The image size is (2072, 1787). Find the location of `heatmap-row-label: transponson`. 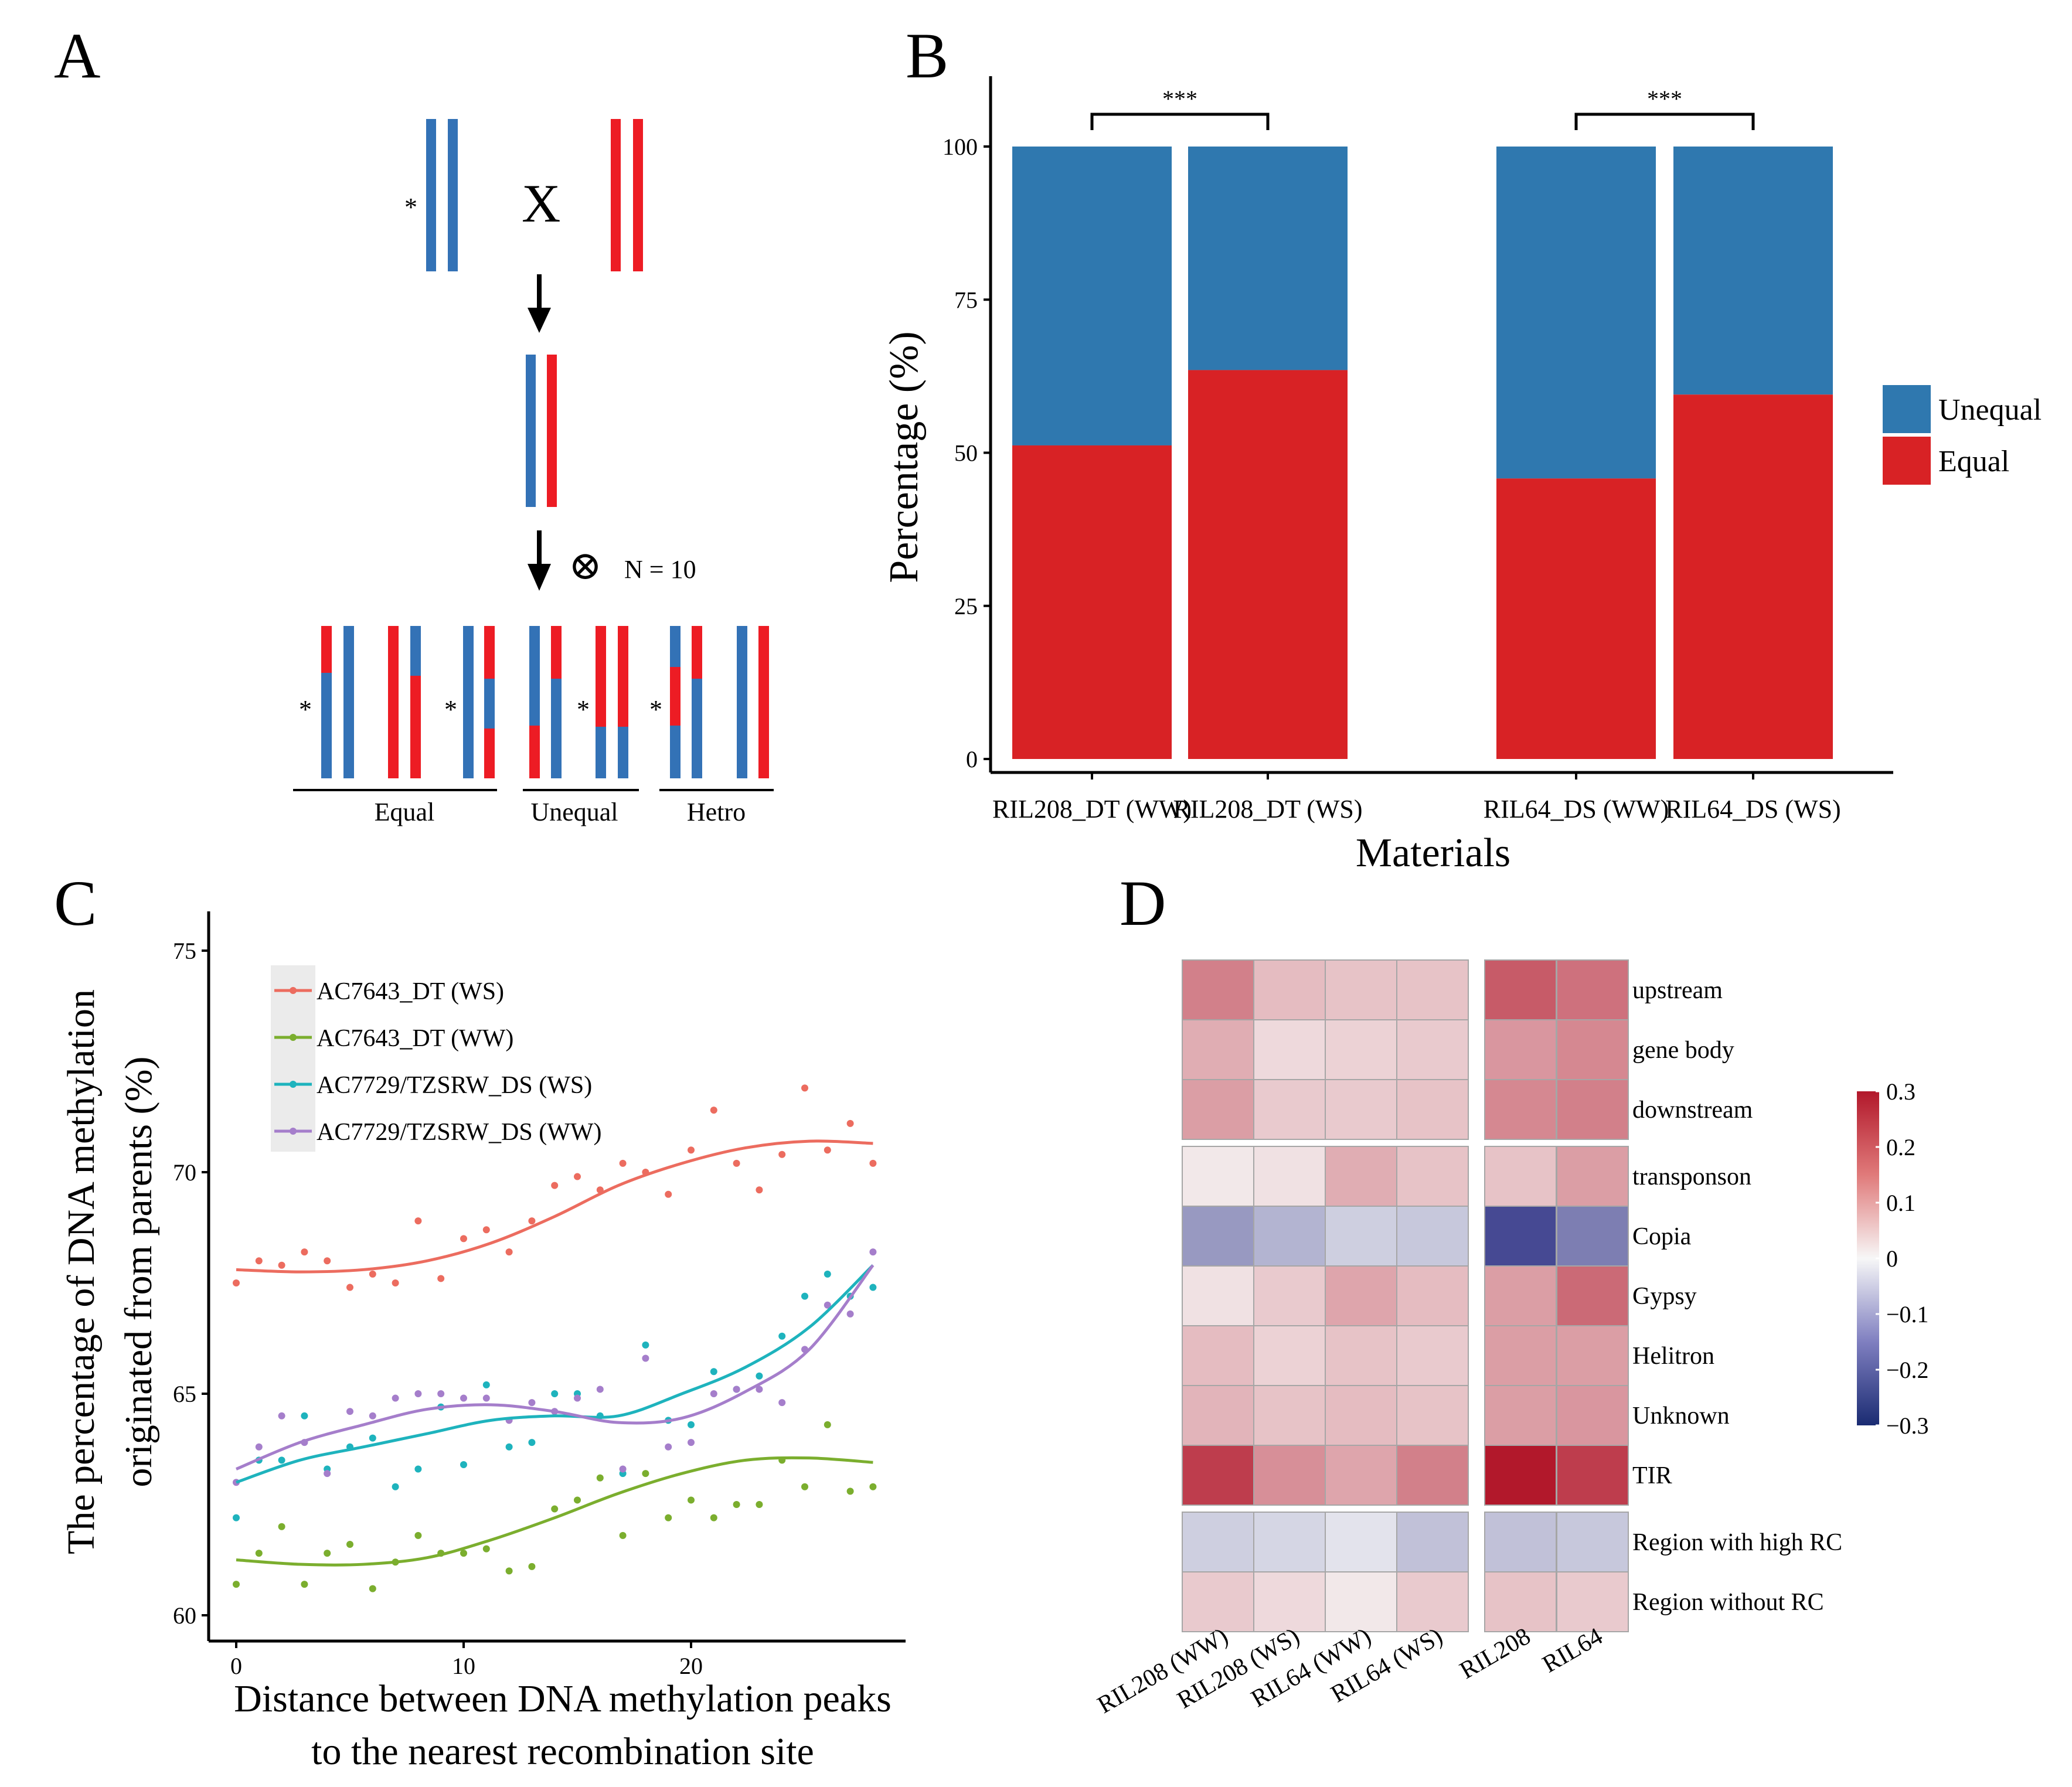

heatmap-row-label: transponson is located at coordinates (1691, 1176).